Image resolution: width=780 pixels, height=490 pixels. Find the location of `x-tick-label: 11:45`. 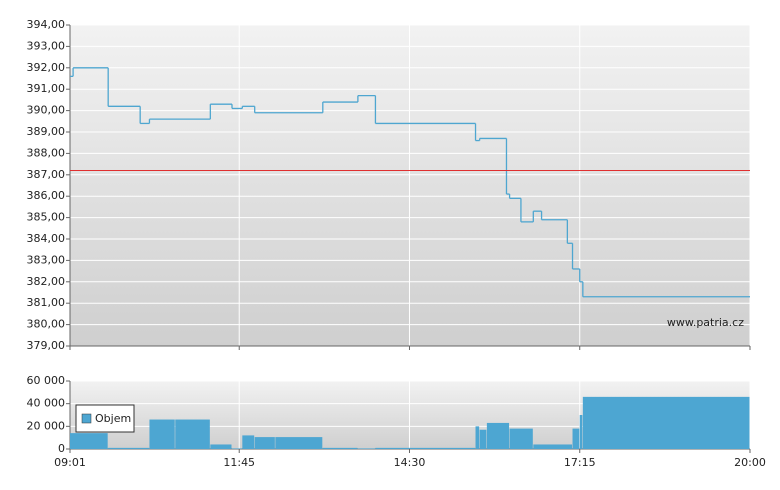

x-tick-label: 11:45 is located at coordinates (239, 462).